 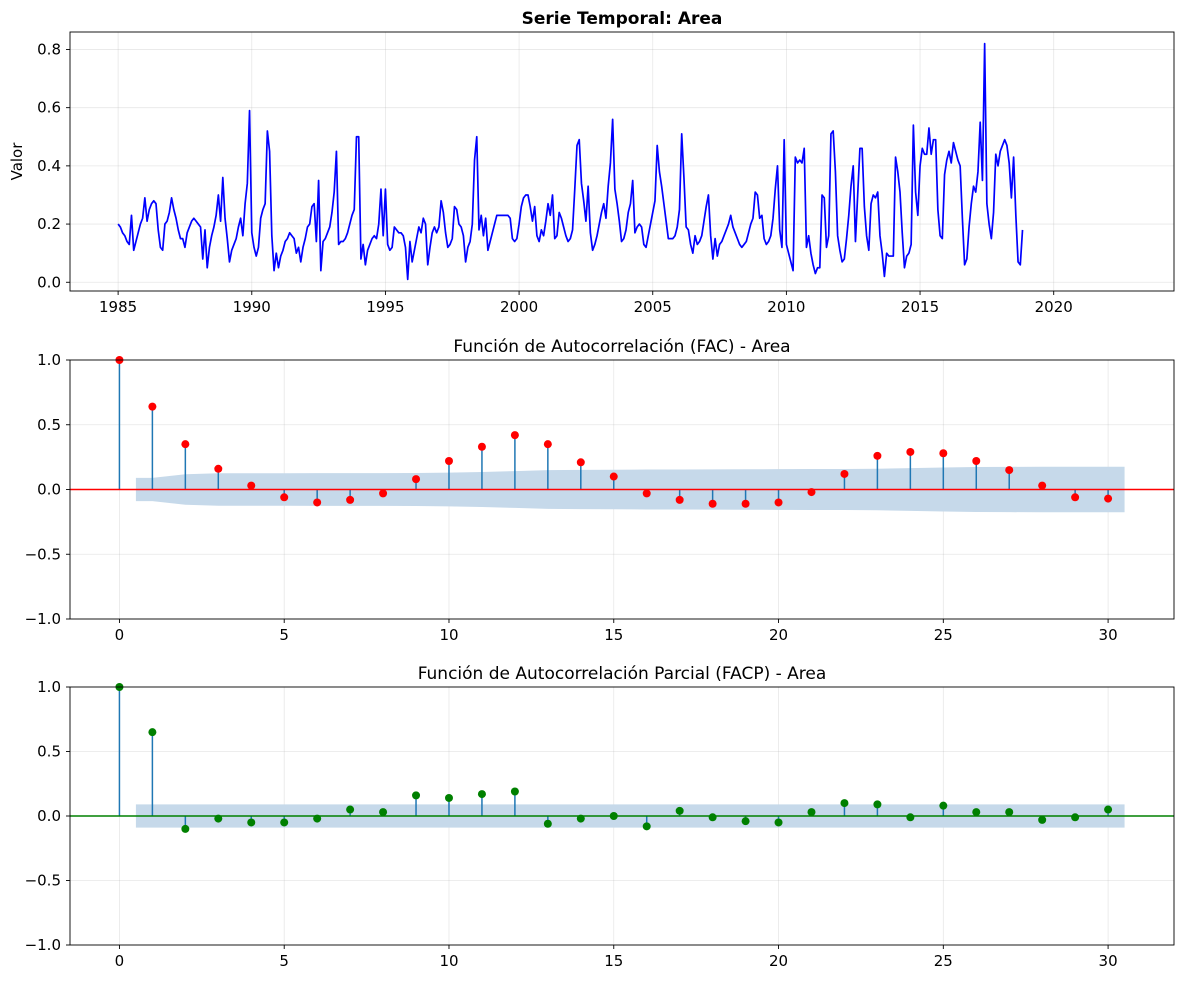 What do you see at coordinates (49, 360) in the screenshot?
I see `y-tick-label: 1.0` at bounding box center [49, 360].